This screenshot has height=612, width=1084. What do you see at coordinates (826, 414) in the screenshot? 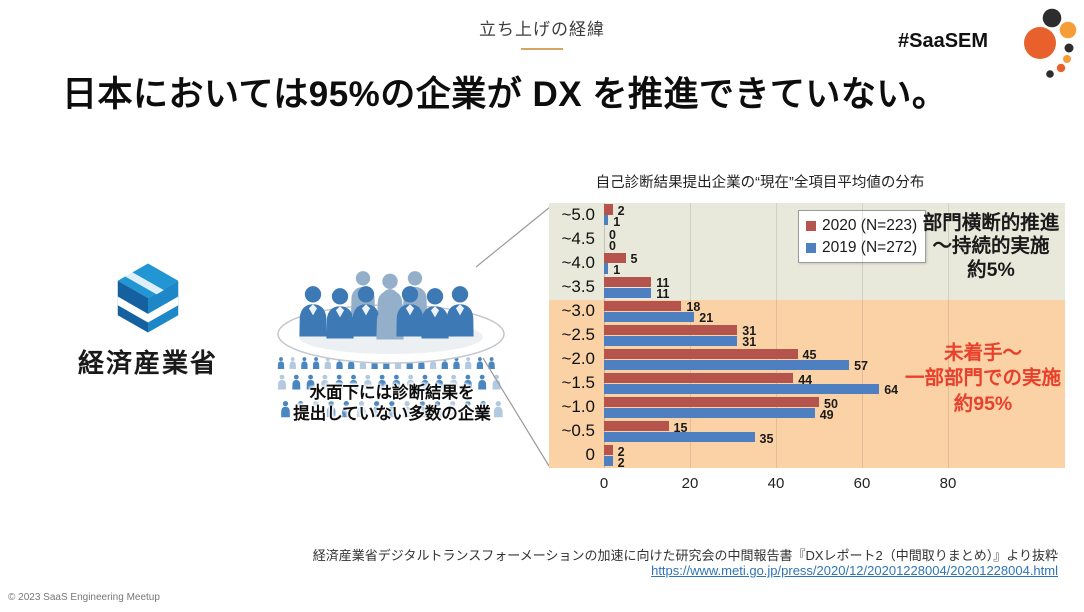
I see `bar-value-label: 49` at bounding box center [826, 414].